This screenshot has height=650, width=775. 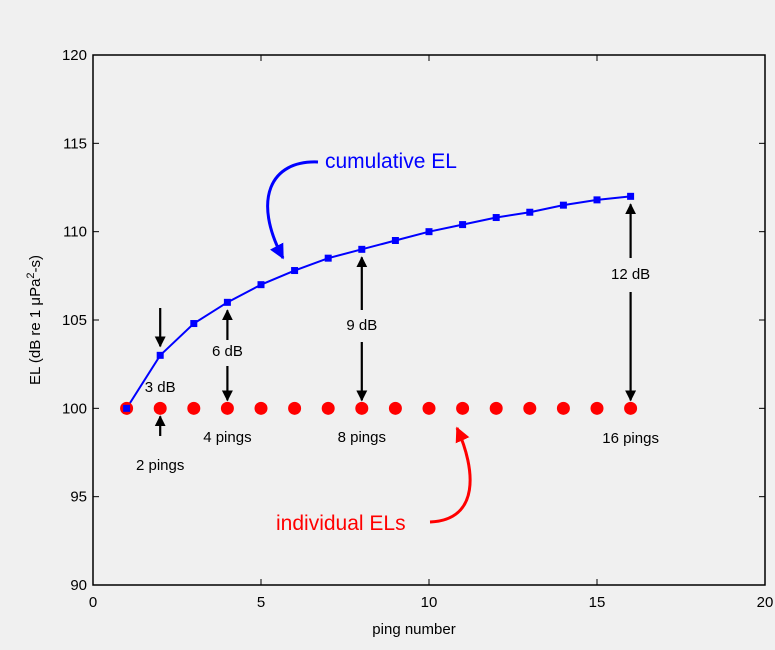 I want to click on callout-cumulative-el: cumulative EL, so click(x=391, y=161).